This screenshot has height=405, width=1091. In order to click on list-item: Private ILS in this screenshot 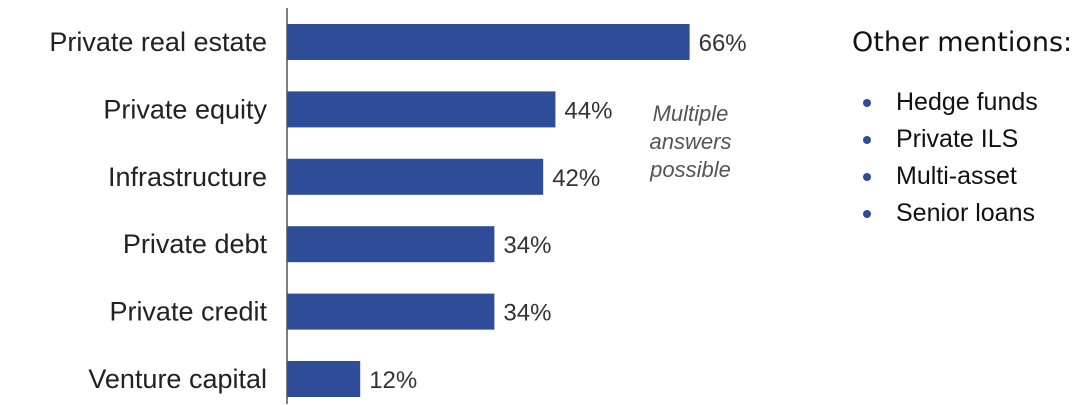, I will do `click(969, 139)`.